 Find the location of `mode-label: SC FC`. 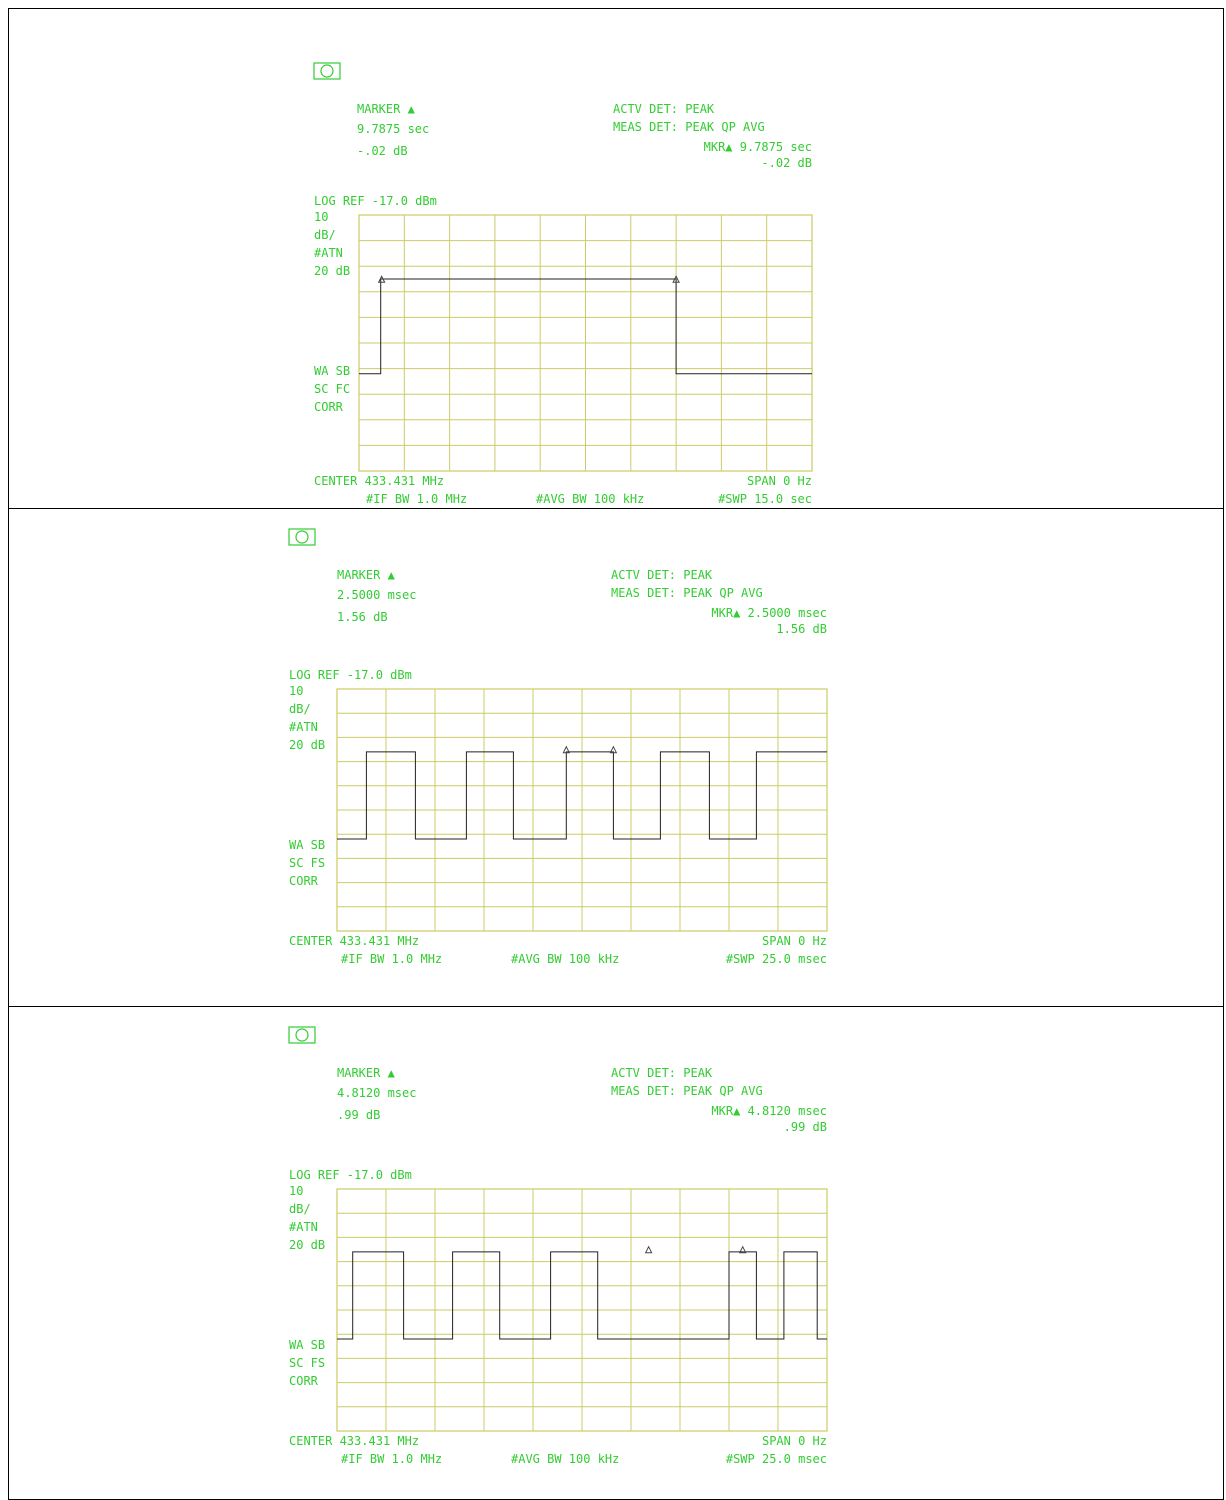

mode-label: SC FC is located at coordinates (332, 389).